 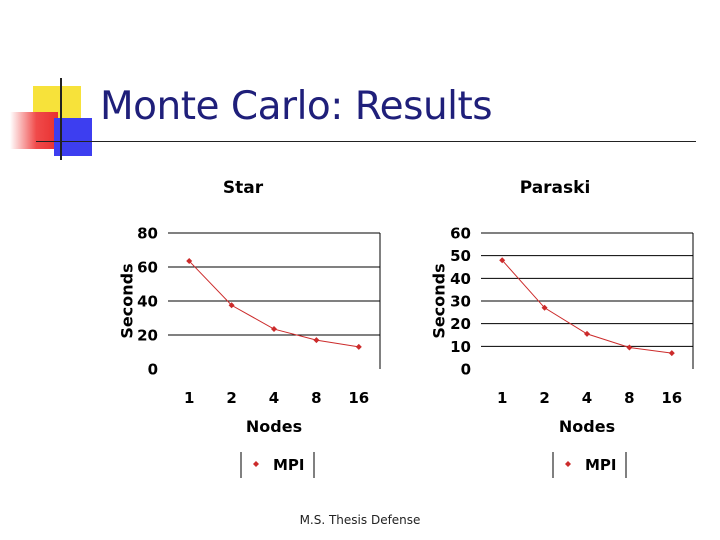 What do you see at coordinates (366, 141) in the screenshot?
I see `title-underline` at bounding box center [366, 141].